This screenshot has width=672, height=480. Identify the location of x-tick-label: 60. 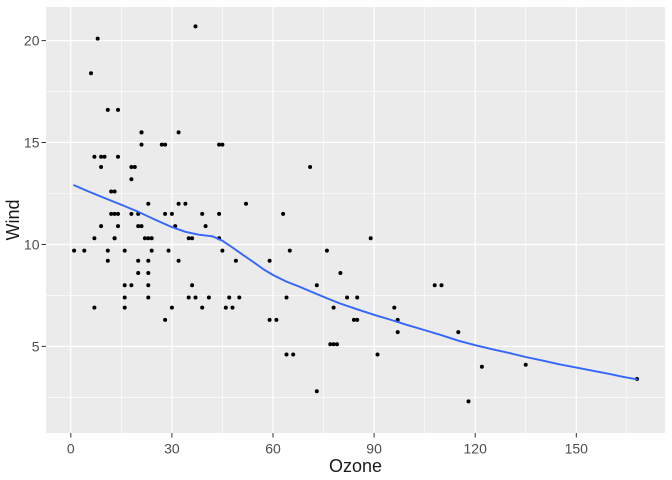
(273, 449).